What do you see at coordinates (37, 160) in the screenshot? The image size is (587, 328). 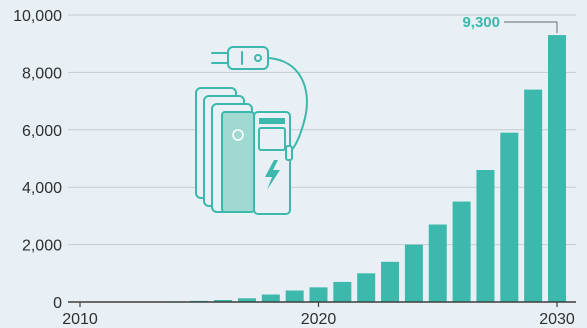 I see `y-axis-ticks: 0 2,000 4,000 6,000 8,000 10,000` at bounding box center [37, 160].